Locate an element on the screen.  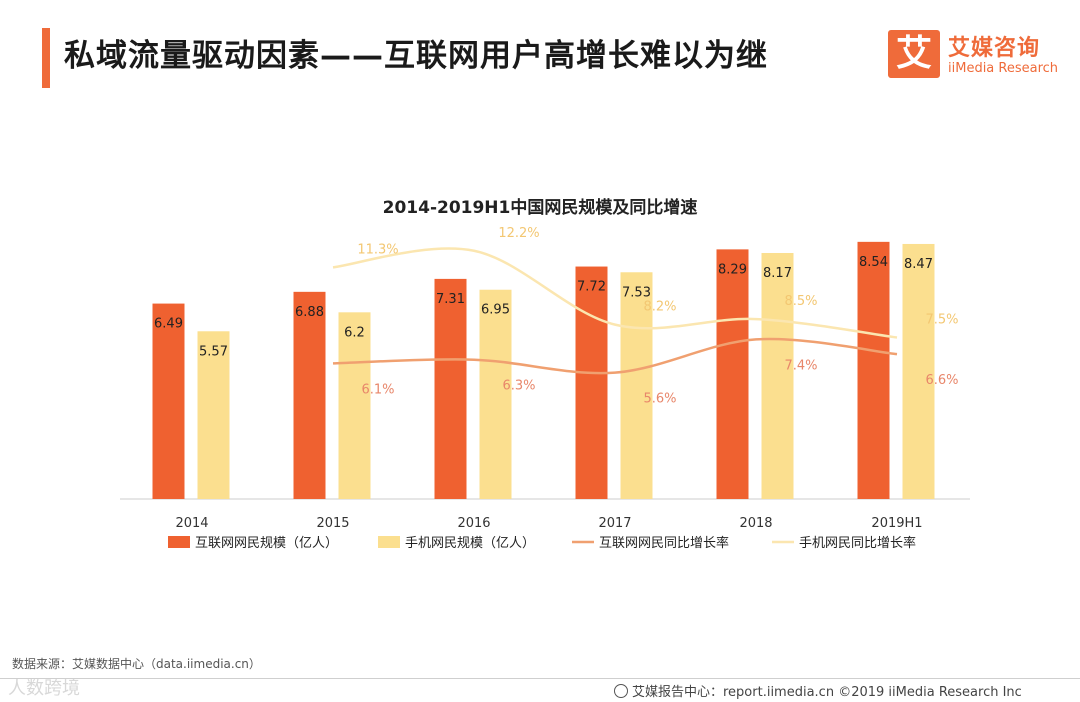
x-tick-2015: 2015 is located at coordinates (332, 523).